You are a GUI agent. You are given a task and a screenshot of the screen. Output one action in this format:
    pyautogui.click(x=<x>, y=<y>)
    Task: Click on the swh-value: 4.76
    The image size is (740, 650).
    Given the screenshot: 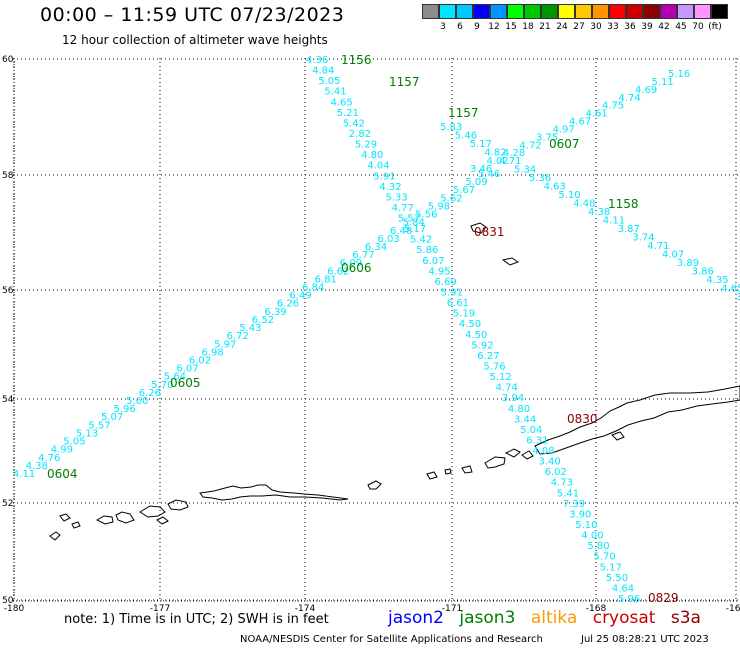 What is the action you would take?
    pyautogui.click(x=49, y=458)
    